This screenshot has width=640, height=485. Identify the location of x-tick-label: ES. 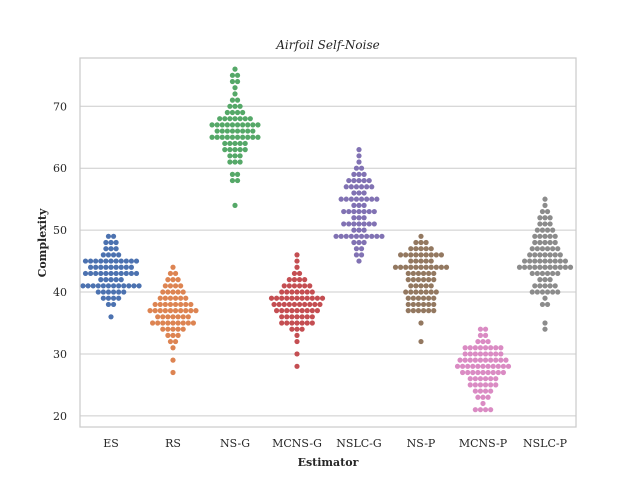
(111, 443).